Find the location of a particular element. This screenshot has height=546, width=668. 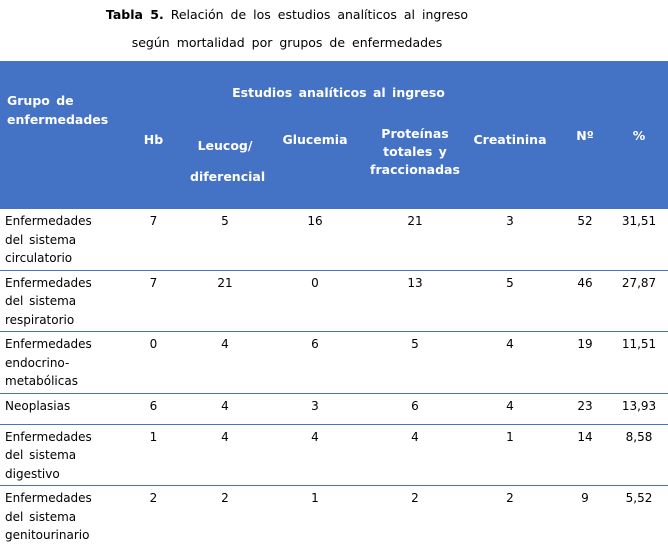

table-cell: 8,58 is located at coordinates (639, 454).